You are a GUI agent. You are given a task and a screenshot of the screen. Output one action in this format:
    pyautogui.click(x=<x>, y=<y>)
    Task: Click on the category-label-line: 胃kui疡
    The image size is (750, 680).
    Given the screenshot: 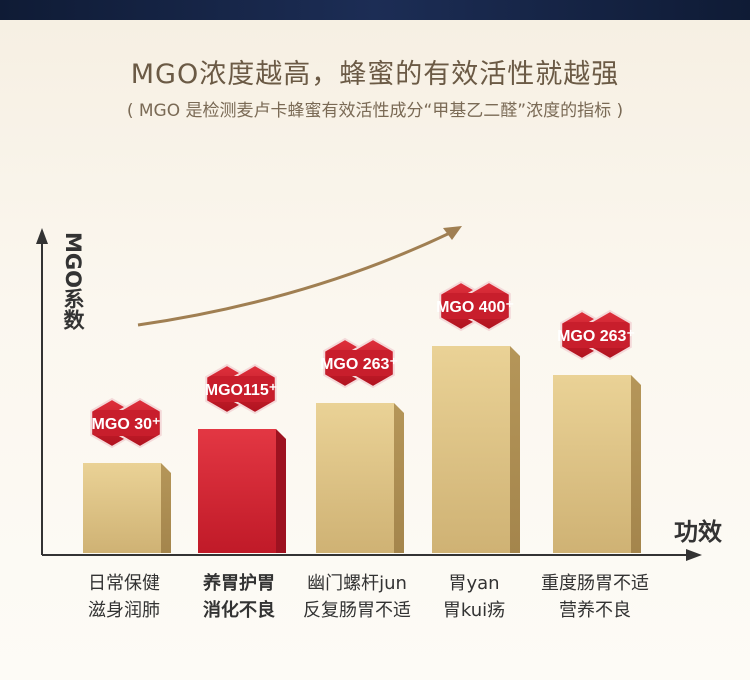 What is the action you would take?
    pyautogui.click(x=474, y=610)
    